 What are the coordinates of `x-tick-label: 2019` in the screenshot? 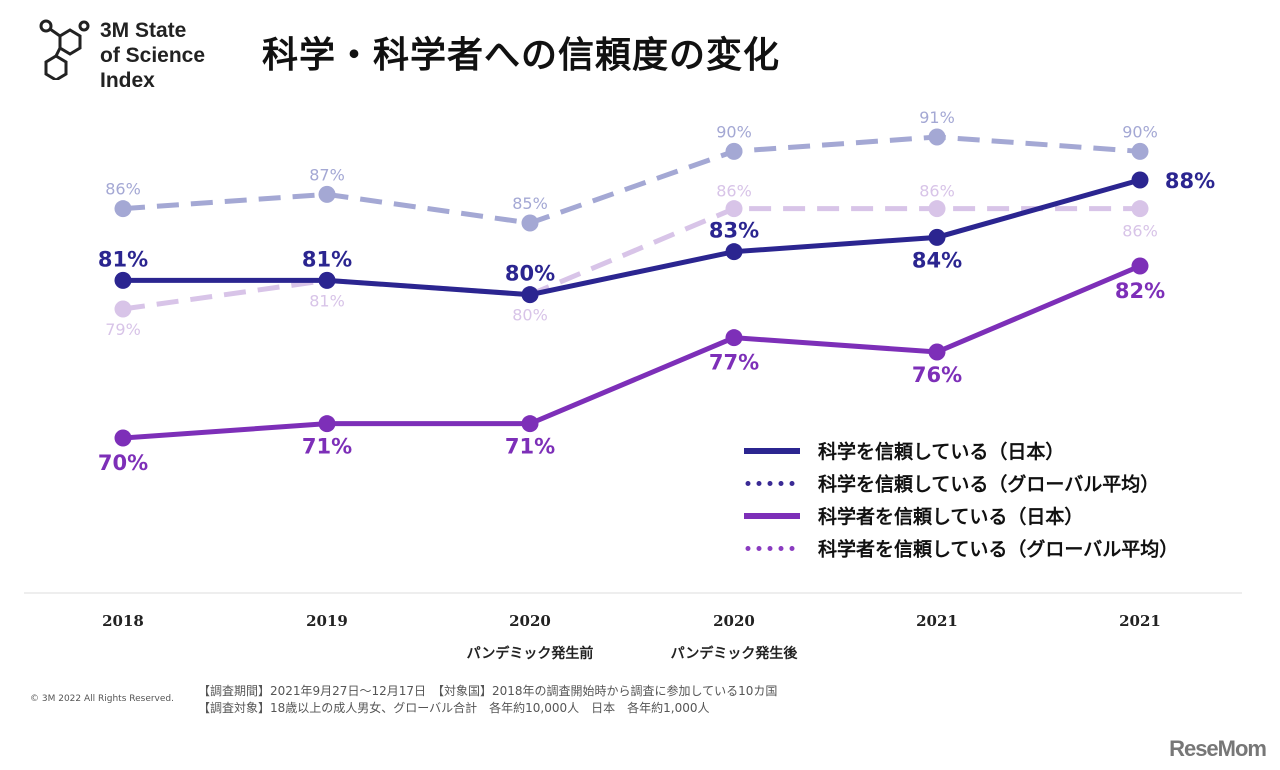 It's located at (327, 621).